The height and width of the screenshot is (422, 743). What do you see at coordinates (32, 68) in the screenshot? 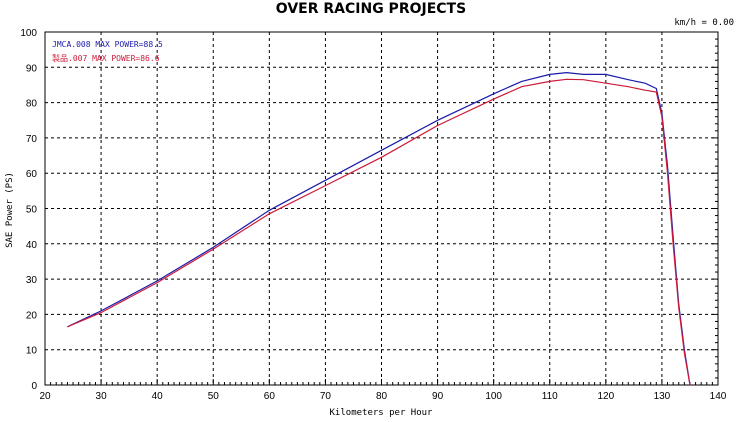
I see `y-tick-label: 90` at bounding box center [32, 68].